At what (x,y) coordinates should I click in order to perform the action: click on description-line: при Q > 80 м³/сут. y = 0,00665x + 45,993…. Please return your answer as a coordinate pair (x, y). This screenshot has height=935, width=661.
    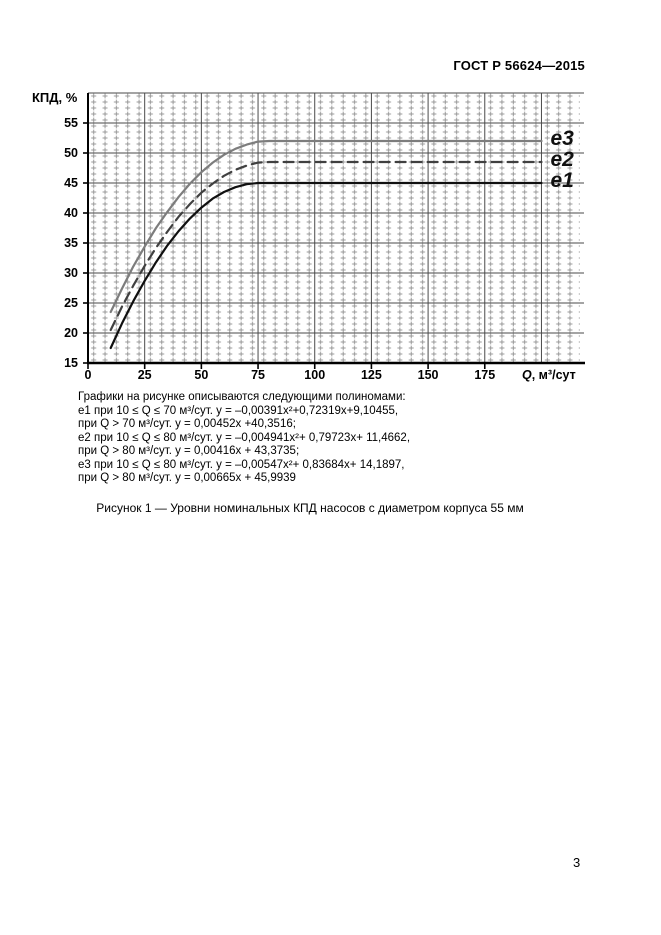
    Looking at the image, I should click on (187, 478).